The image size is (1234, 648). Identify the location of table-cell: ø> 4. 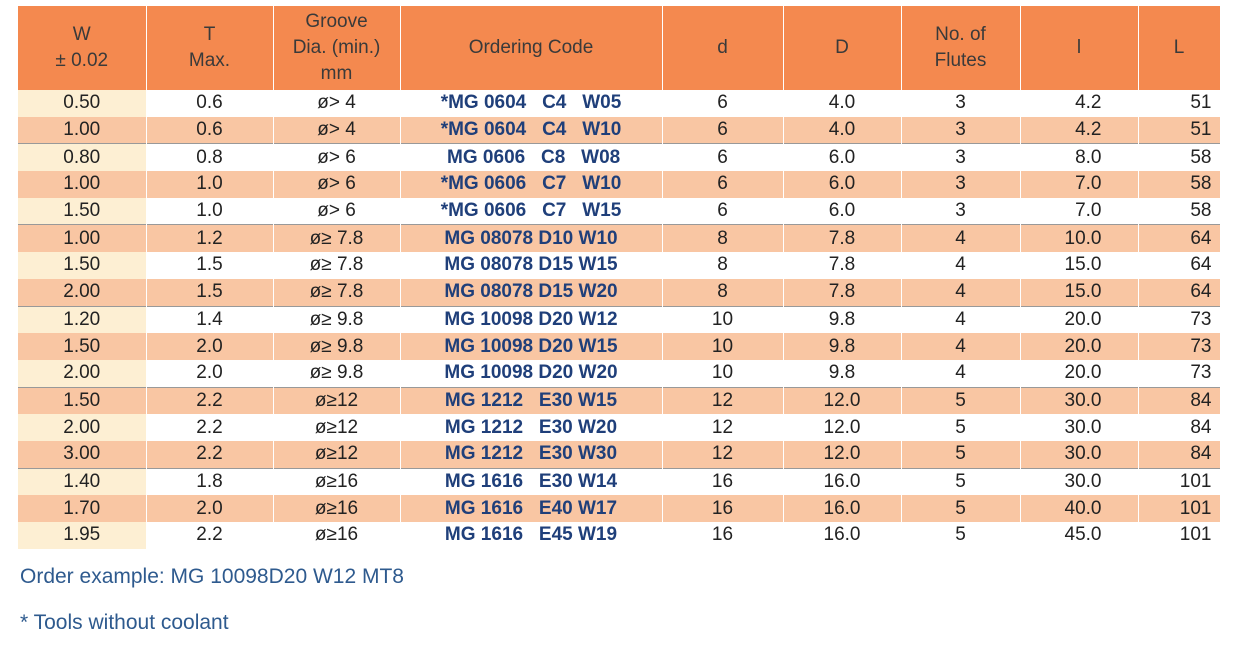
(337, 103).